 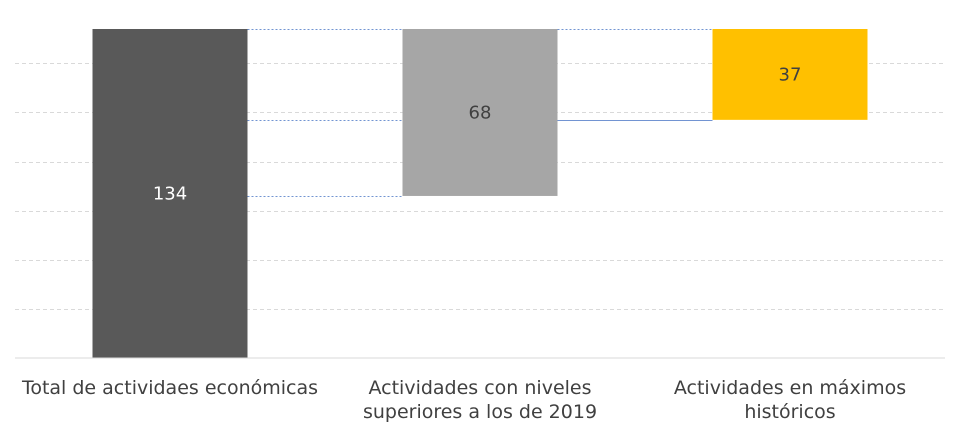 I want to click on category-label-3-line-1: Actividades en máximos, so click(x=790, y=388).